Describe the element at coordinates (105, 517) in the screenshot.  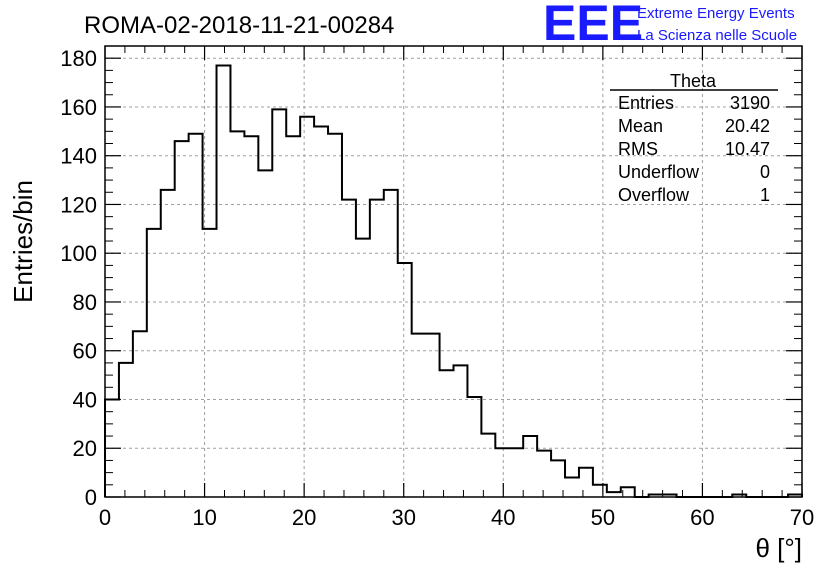
I see `x-tick-label: 0` at that location.